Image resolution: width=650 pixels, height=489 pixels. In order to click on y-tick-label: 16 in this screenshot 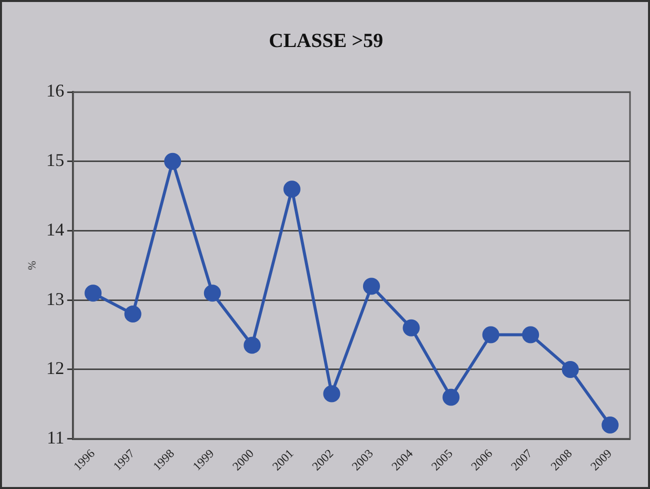, I will do `click(55, 90)`.